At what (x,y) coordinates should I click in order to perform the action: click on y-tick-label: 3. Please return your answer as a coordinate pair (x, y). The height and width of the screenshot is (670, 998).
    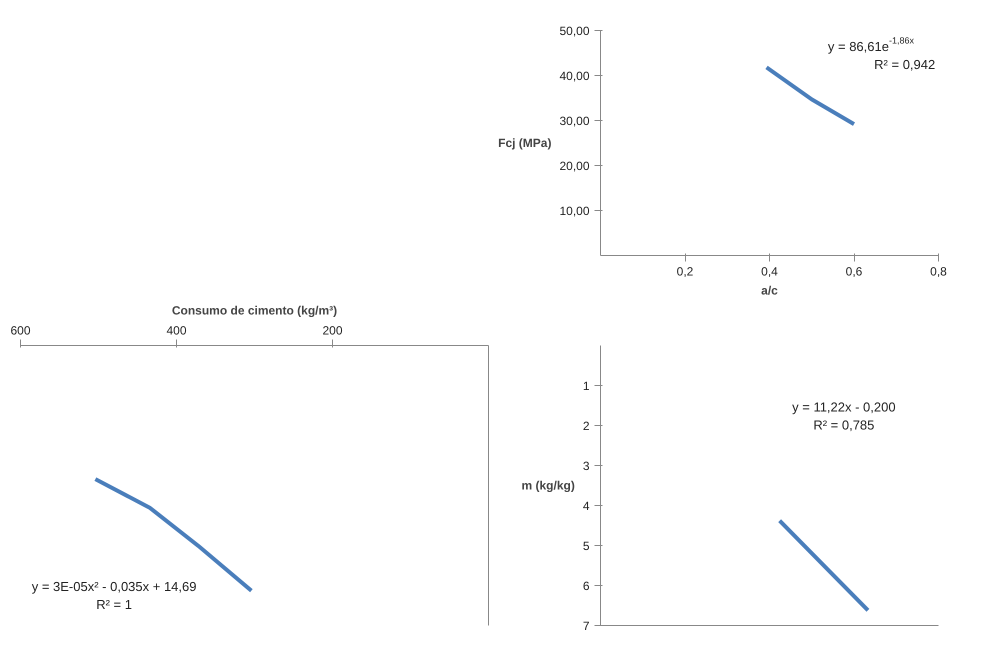
    Looking at the image, I should click on (586, 466).